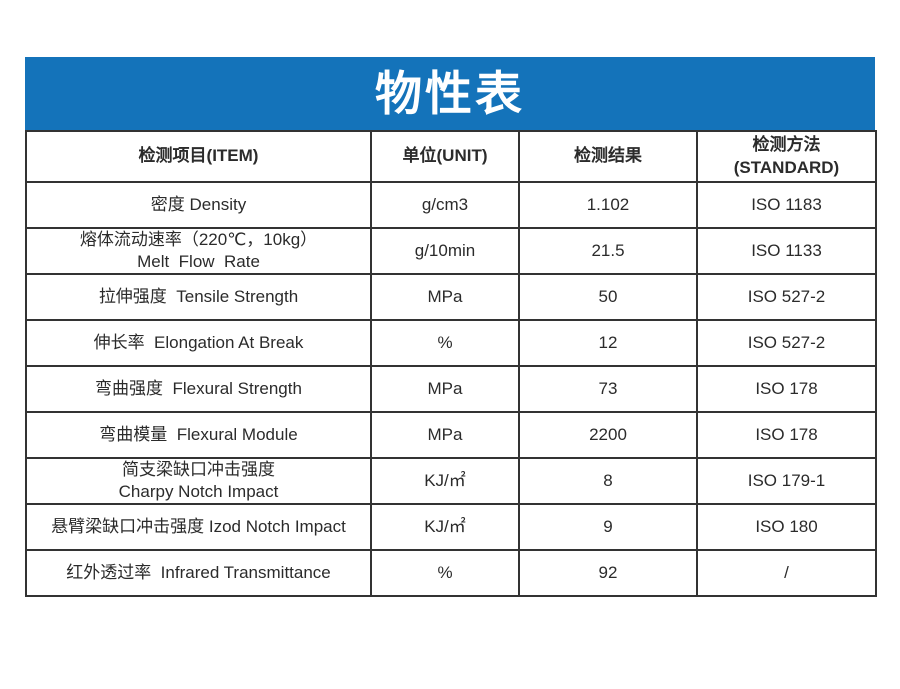  I want to click on standard-cell: /, so click(786, 573).